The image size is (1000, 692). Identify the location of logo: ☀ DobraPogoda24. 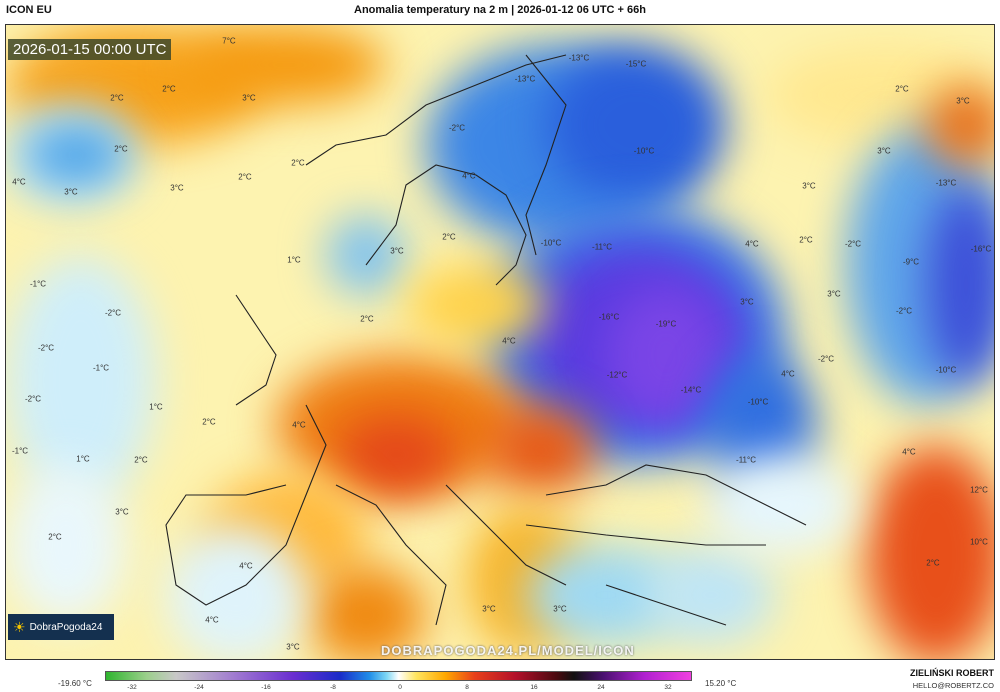
(61, 627).